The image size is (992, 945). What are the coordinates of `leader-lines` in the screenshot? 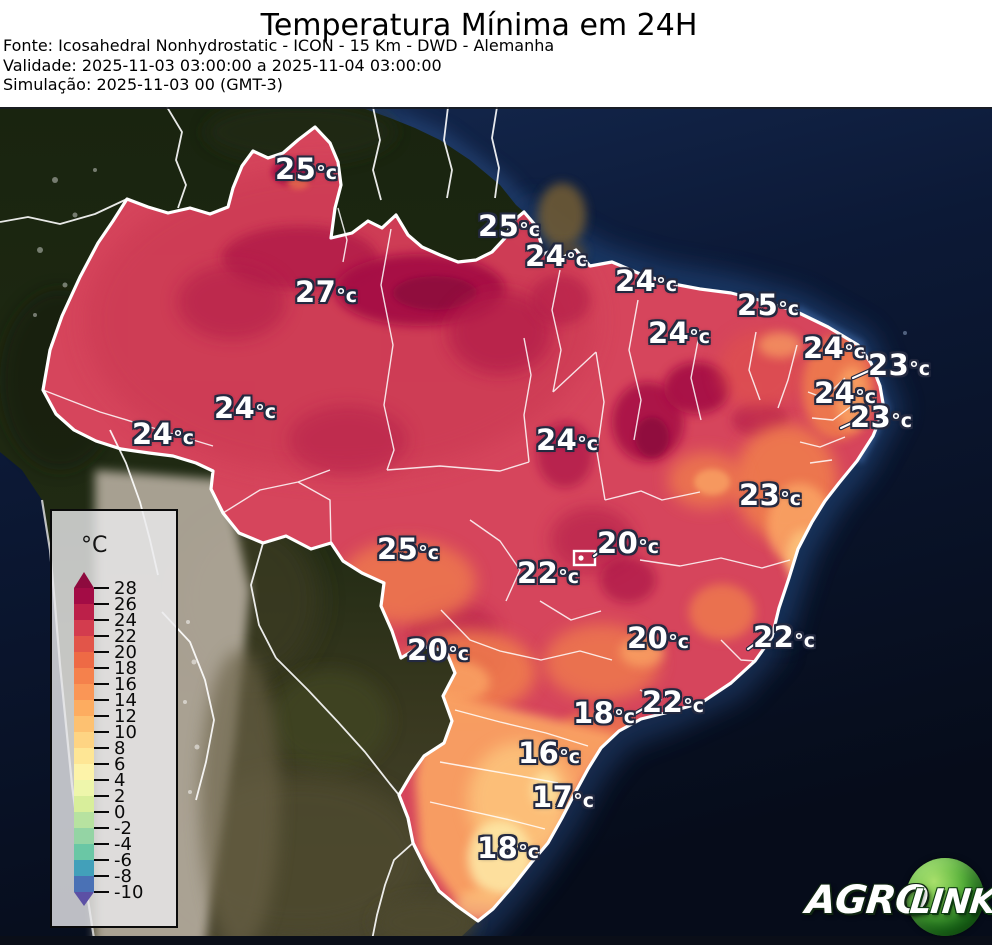 It's located at (733, 541).